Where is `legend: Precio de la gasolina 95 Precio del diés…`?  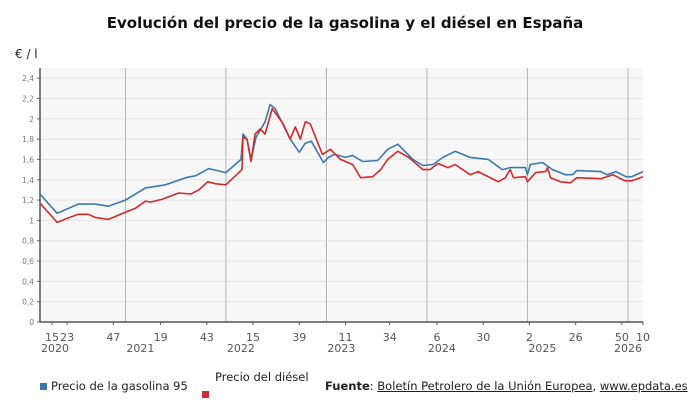 legend: Precio de la gasolina 95 Precio del diés… is located at coordinates (345, 385).